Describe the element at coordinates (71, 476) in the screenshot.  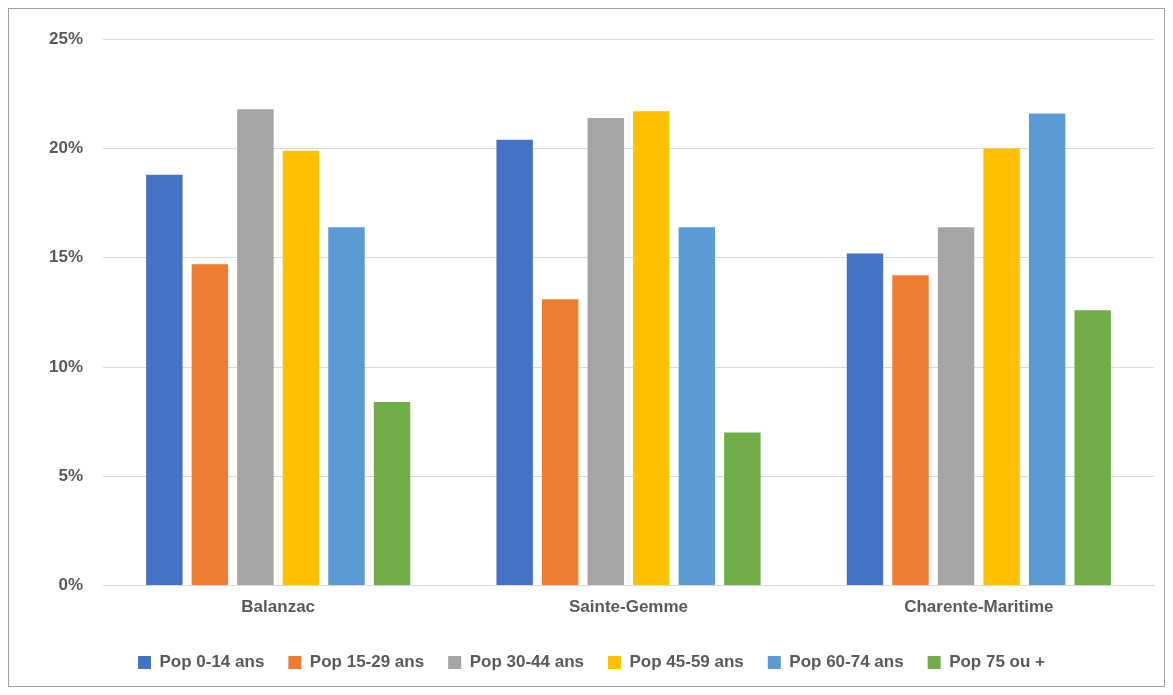
I see `y-tick-label: 5%` at that location.